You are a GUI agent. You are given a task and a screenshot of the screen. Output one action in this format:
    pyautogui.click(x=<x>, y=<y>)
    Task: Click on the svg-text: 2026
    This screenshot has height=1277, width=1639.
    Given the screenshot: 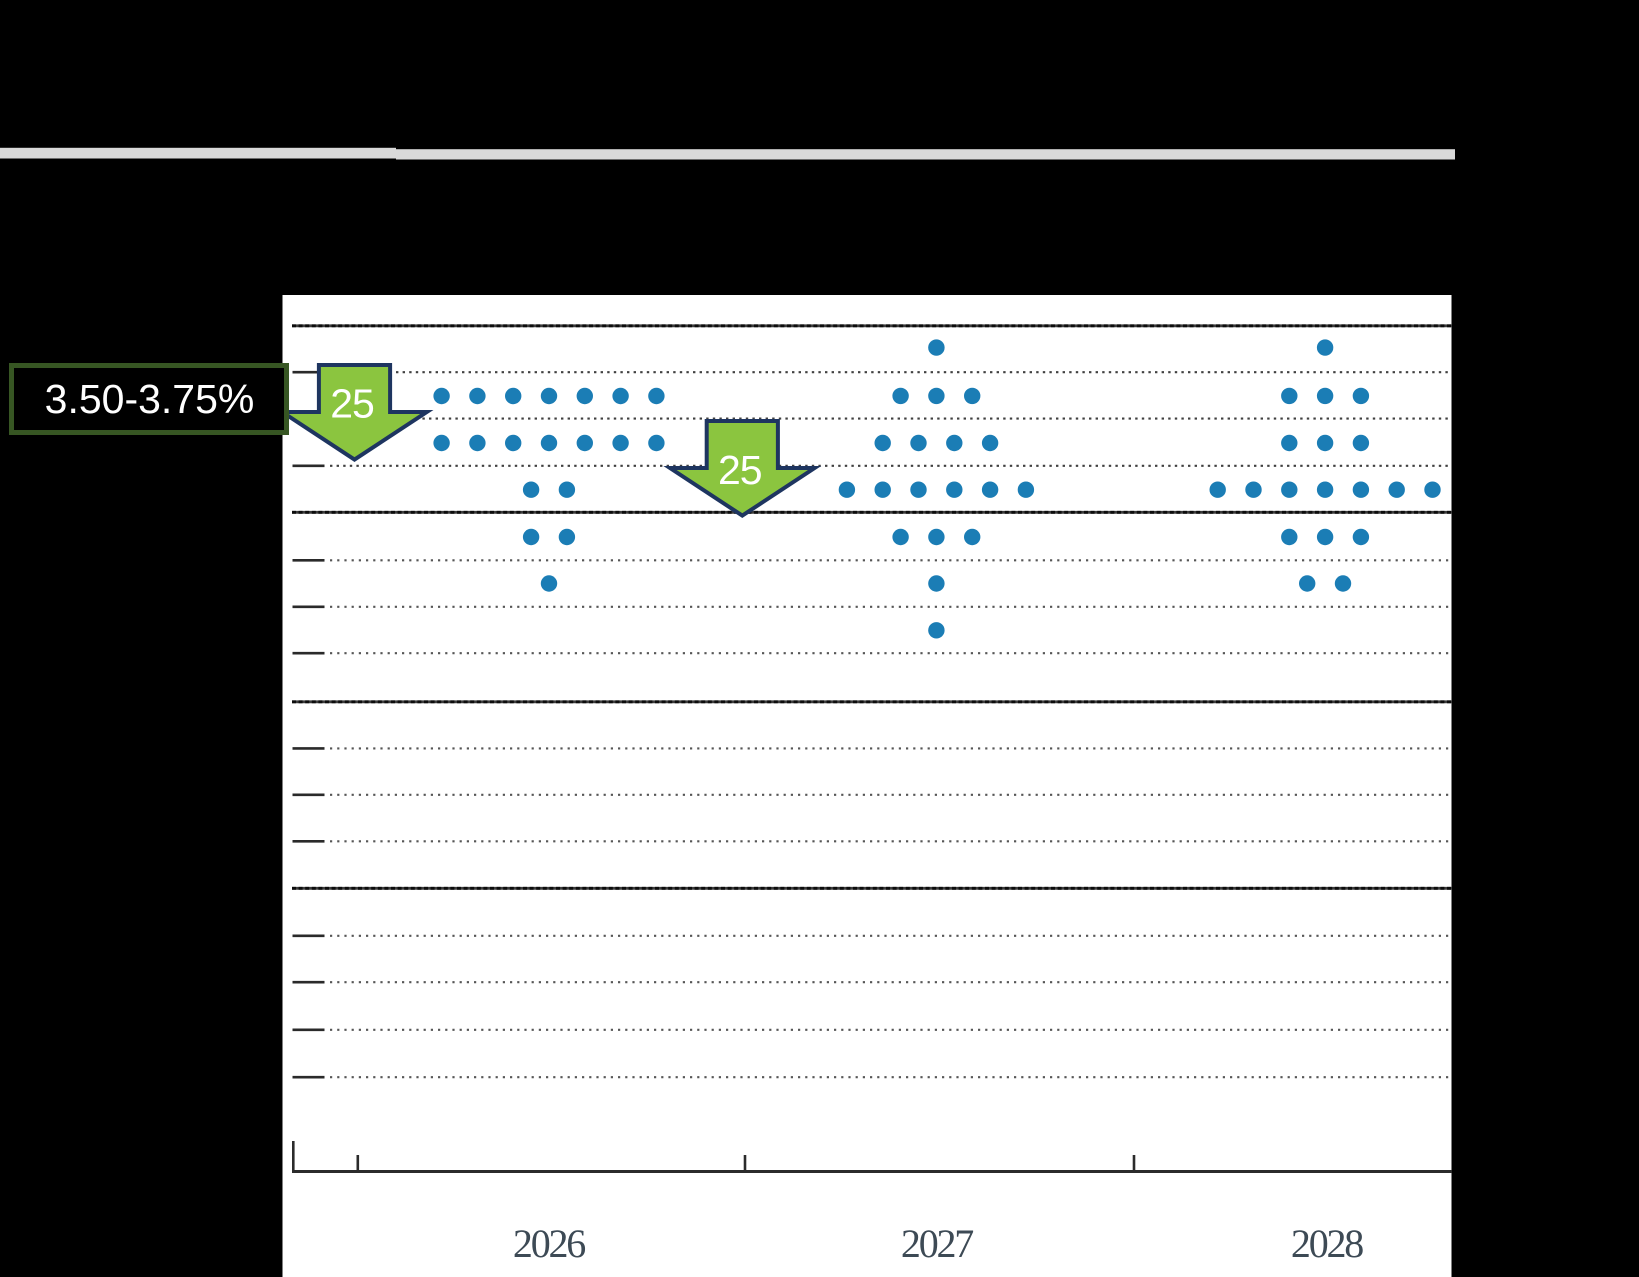 What is the action you would take?
    pyautogui.click(x=549, y=1243)
    